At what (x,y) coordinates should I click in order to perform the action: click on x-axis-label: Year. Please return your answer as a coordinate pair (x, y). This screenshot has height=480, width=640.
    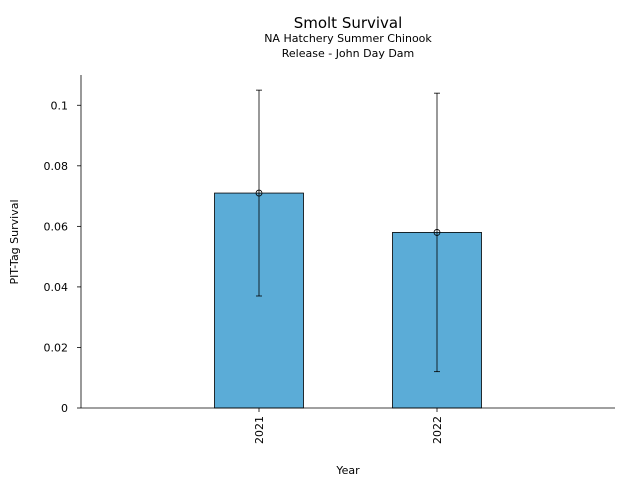
    Looking at the image, I should click on (347, 470).